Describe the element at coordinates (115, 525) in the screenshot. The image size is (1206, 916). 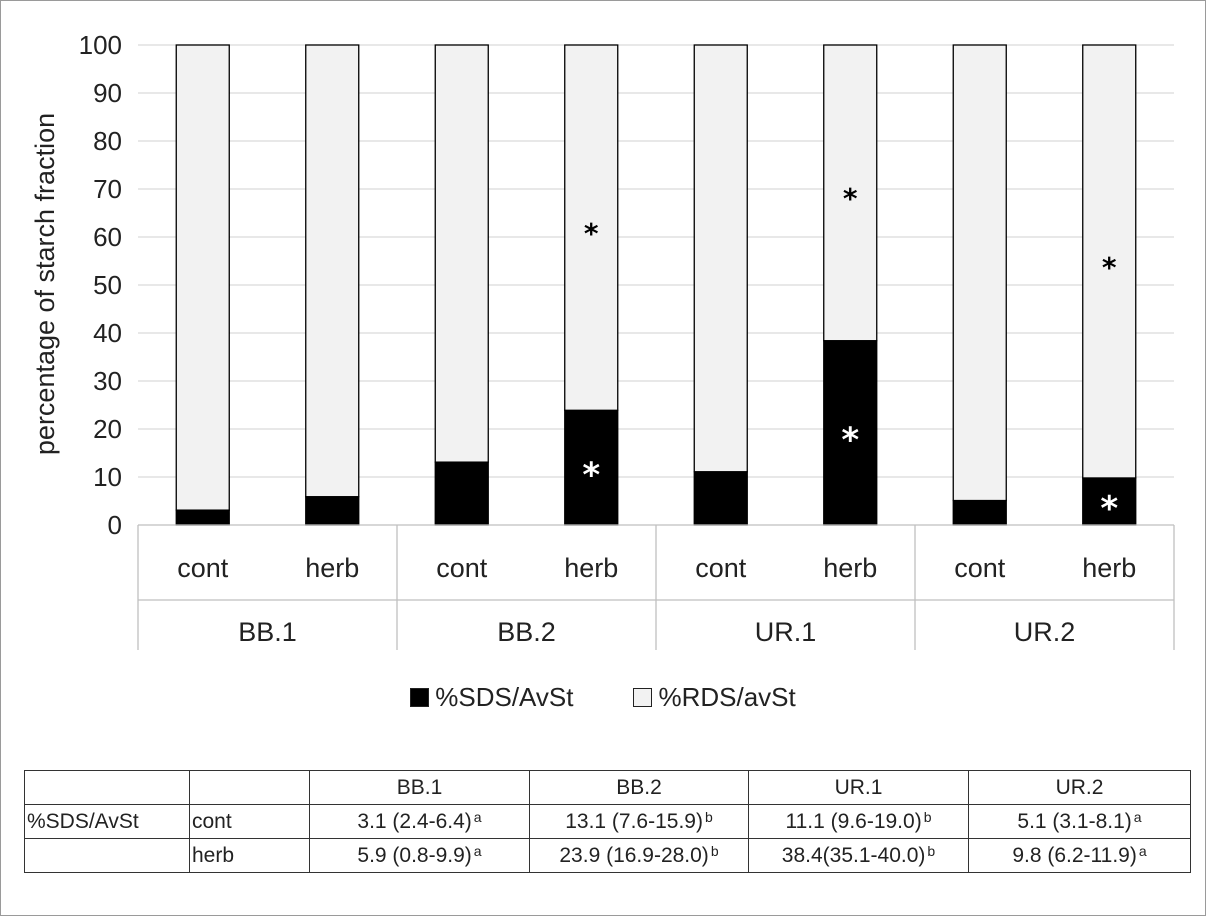
I see `y-tick-label: 0` at that location.